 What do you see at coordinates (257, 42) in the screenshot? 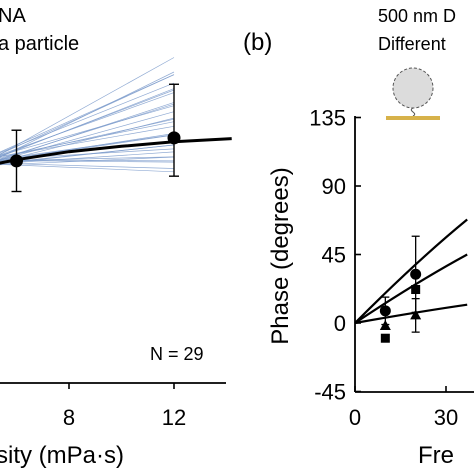
I see `panel-b-label: (b)` at bounding box center [257, 42].